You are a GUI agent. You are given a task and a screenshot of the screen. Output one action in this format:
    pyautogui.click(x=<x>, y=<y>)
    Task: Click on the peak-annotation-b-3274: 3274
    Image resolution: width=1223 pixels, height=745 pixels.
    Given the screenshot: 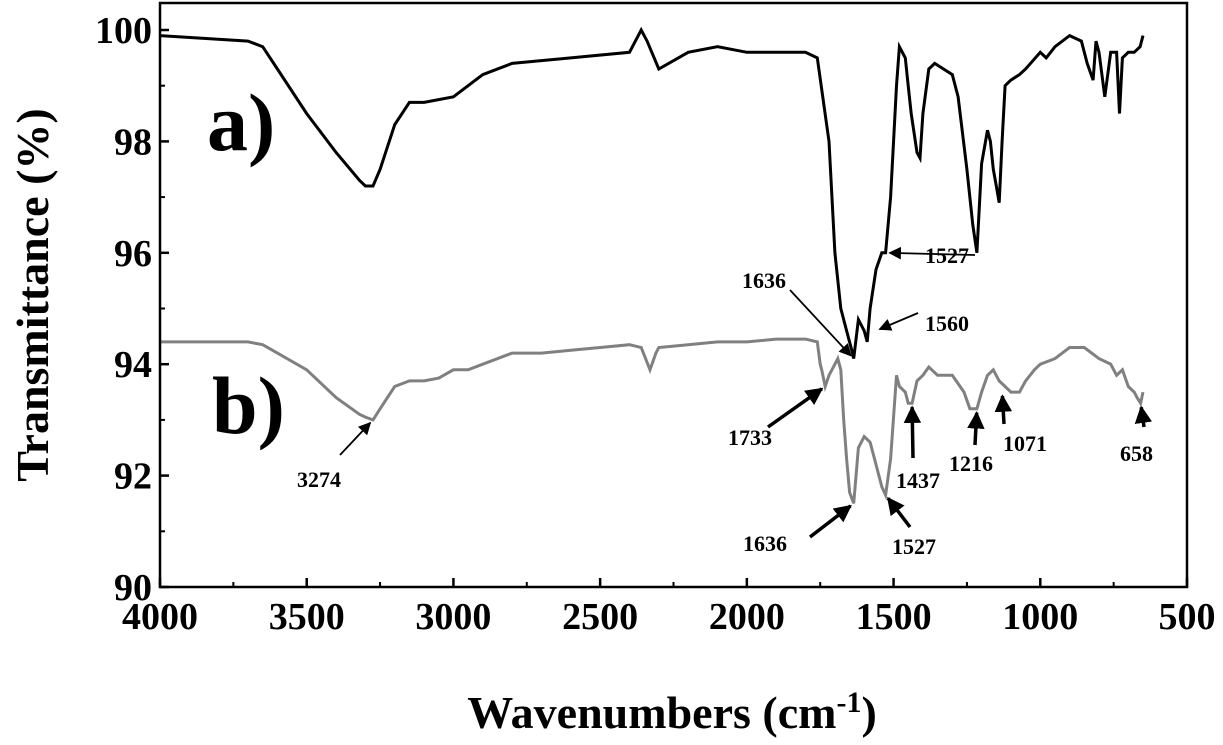 What is the action you would take?
    pyautogui.click(x=334, y=456)
    